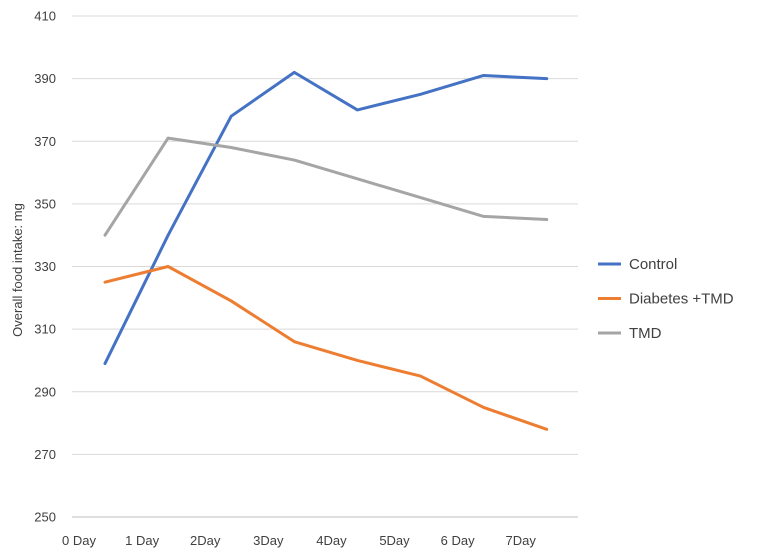 The image size is (766, 559). Describe the element at coordinates (45, 454) in the screenshot. I see `y-tick-label: 270` at that location.